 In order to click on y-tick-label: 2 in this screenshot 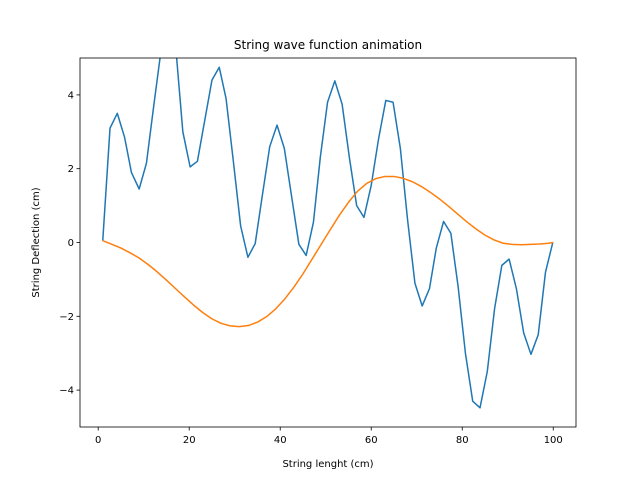, I will do `click(71, 169)`.